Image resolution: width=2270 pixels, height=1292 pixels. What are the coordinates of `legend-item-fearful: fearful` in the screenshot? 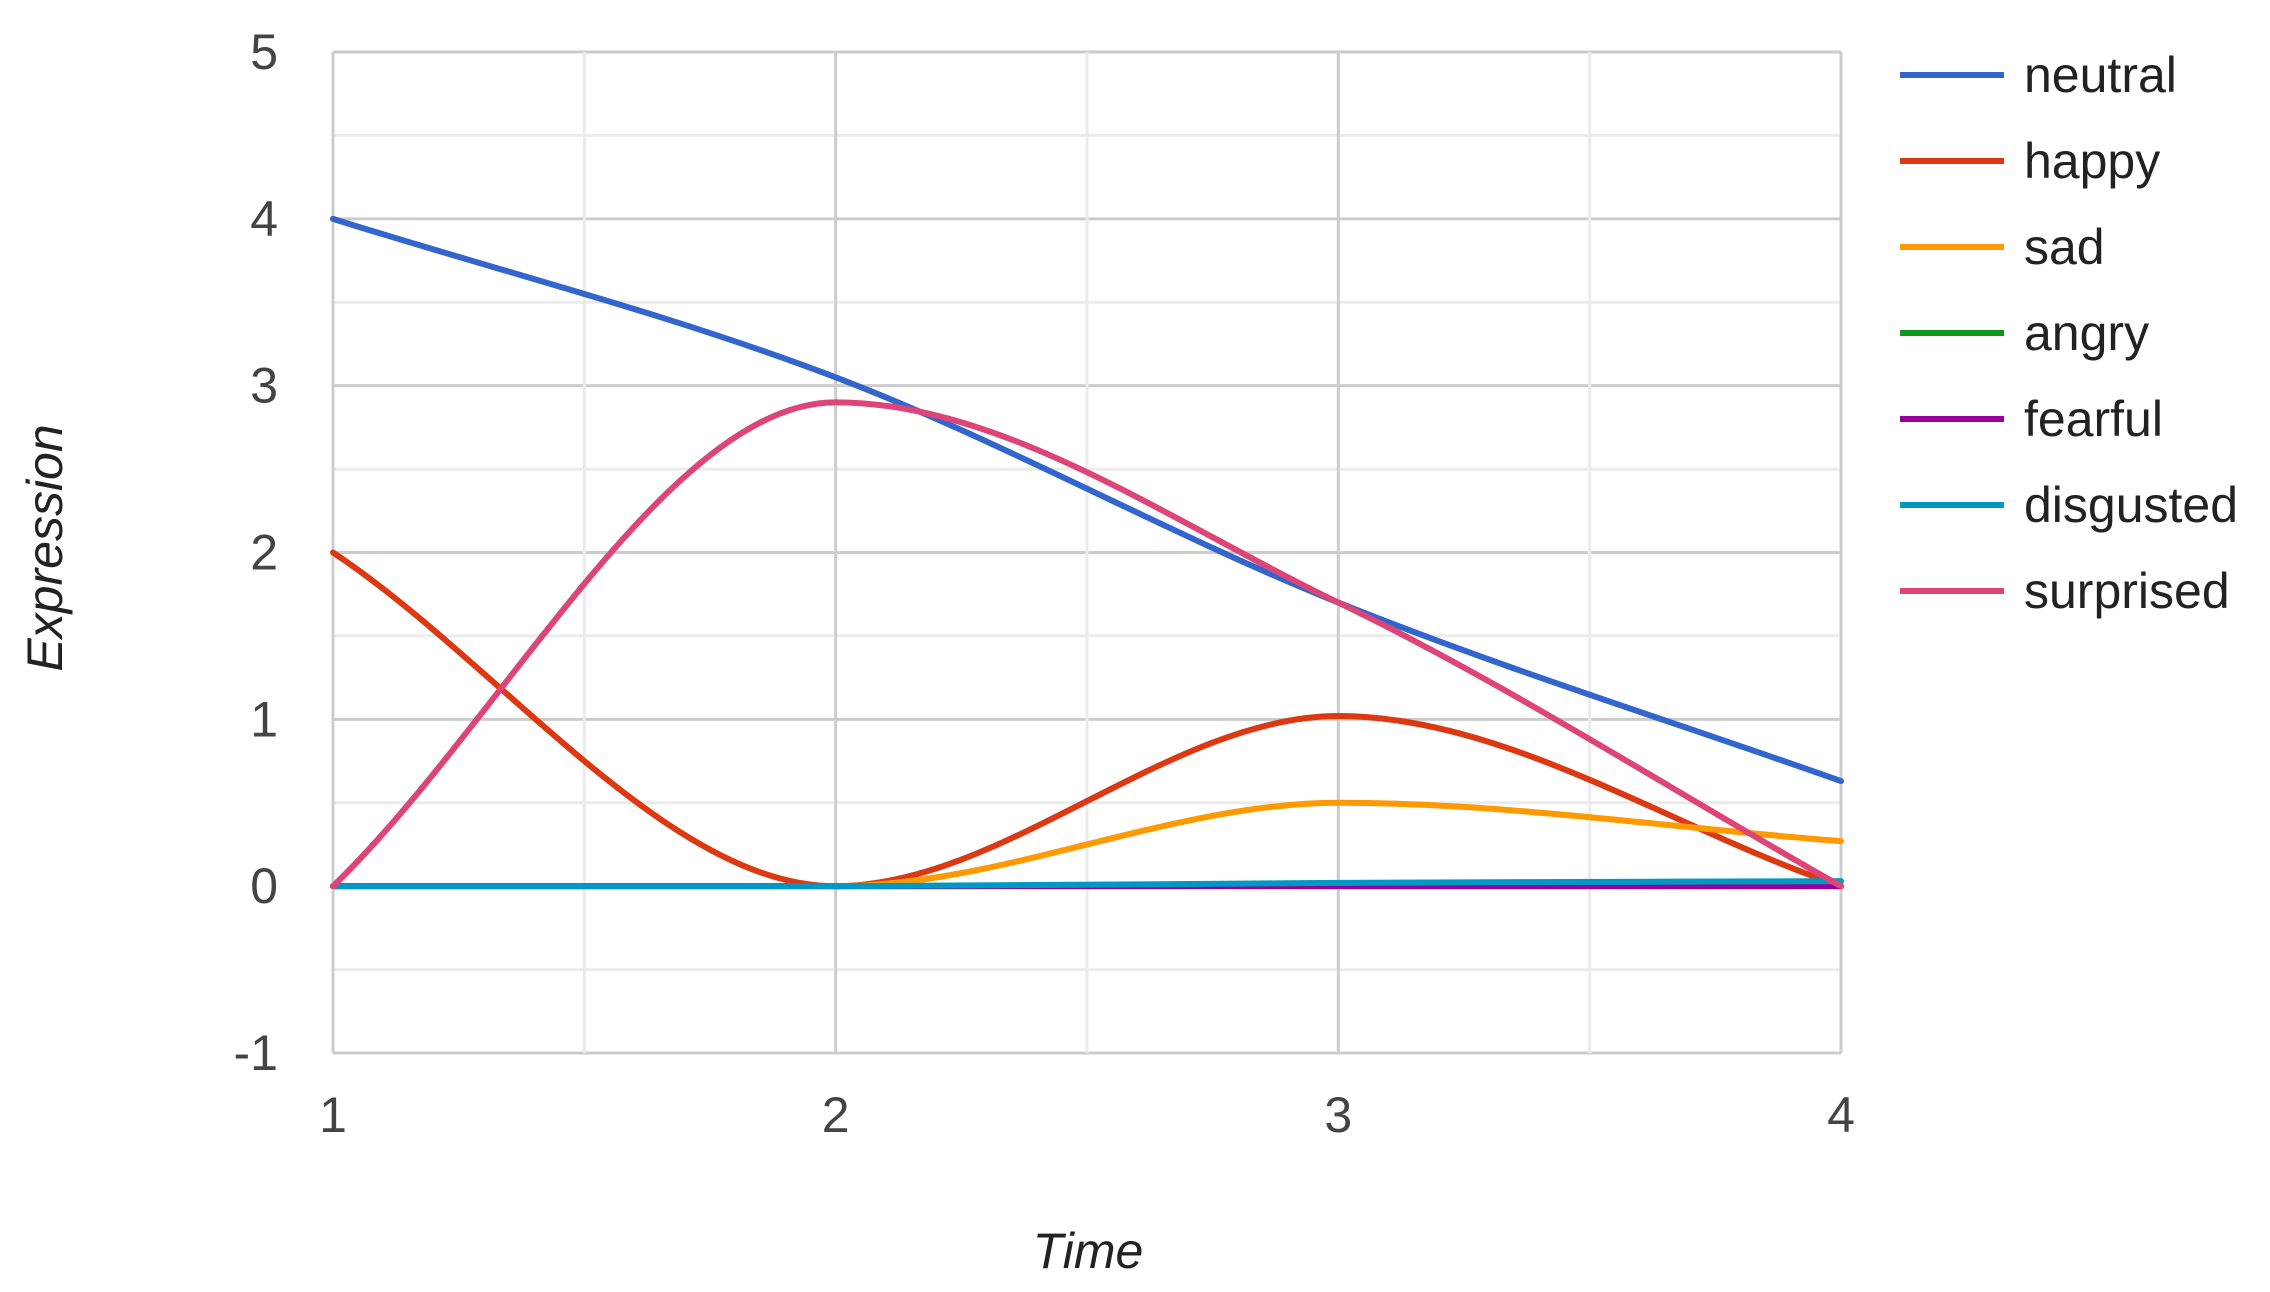 It's located at (2031, 419).